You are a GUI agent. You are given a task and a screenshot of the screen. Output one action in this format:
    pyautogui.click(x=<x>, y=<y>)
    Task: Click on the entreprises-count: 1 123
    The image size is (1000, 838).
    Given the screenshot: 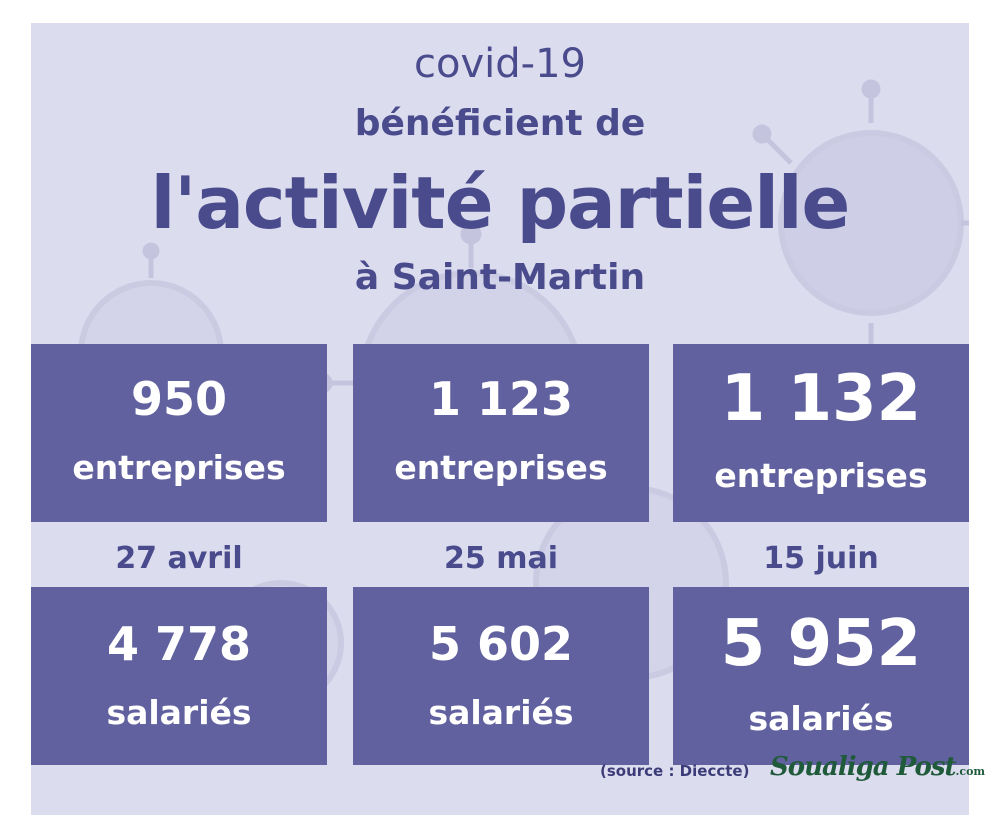 What is the action you would take?
    pyautogui.click(x=501, y=399)
    